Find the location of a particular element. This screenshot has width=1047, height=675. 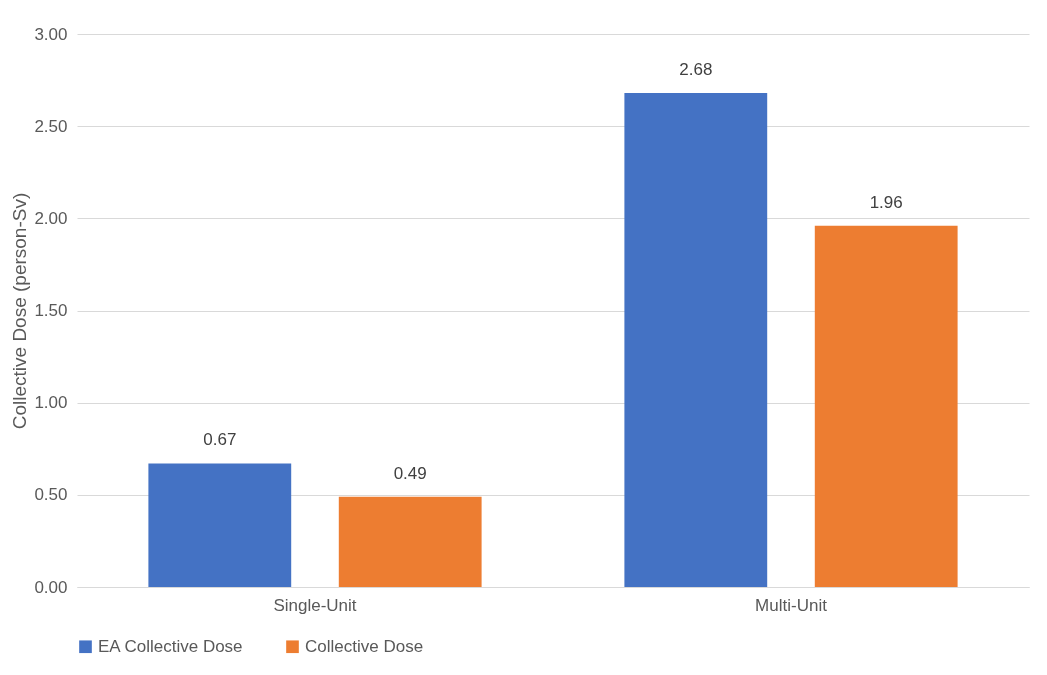

y-tick-label: 1.00 is located at coordinates (51, 403).